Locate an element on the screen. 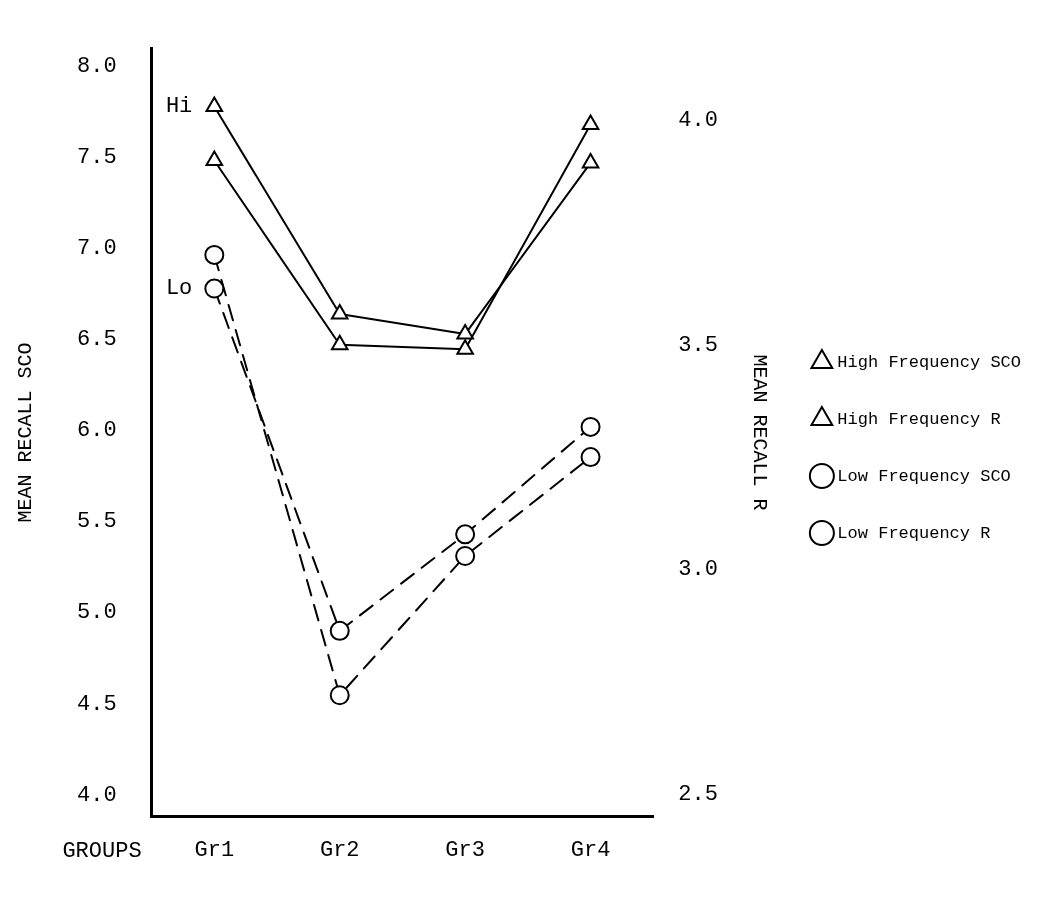  x-tick-label: Gr3 is located at coordinates (465, 850).